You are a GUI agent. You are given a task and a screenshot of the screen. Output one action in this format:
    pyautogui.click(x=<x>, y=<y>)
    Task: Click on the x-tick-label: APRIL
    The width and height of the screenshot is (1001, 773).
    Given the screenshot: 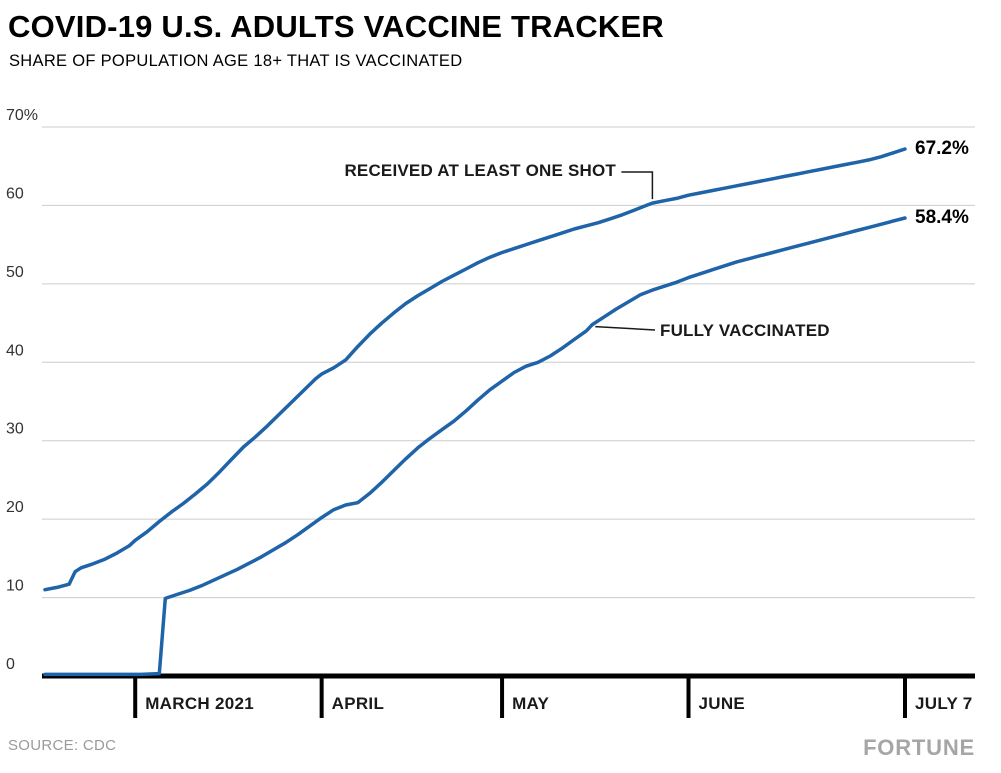 What is the action you would take?
    pyautogui.click(x=358, y=703)
    